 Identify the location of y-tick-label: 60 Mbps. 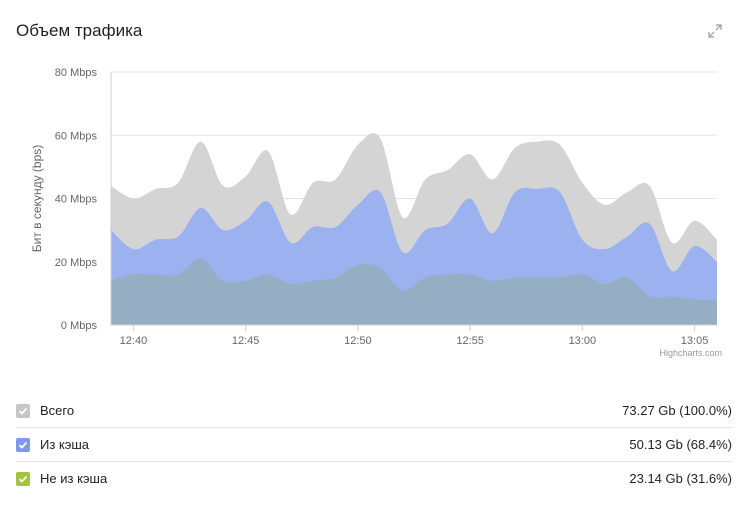
(76, 136).